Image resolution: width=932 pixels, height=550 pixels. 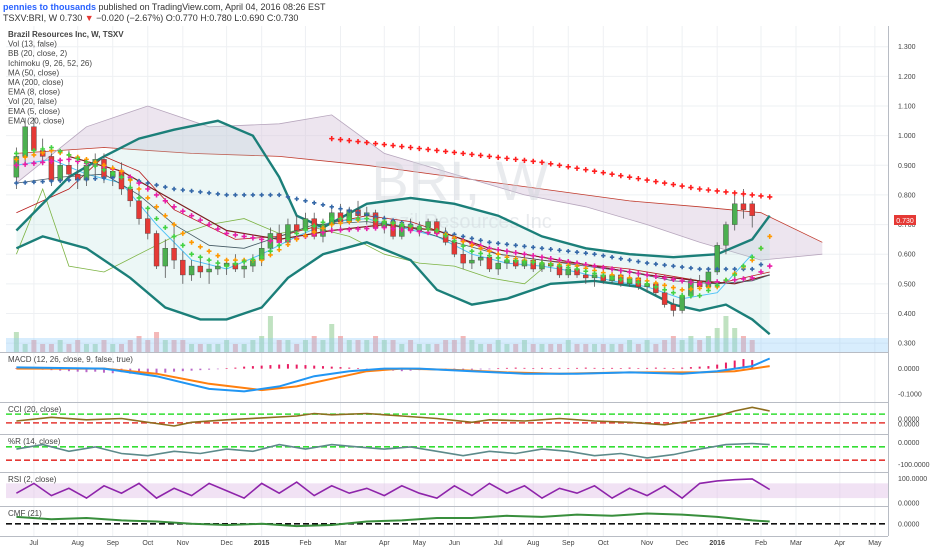 I want to click on time-tick-label: Apr, so click(x=840, y=543).